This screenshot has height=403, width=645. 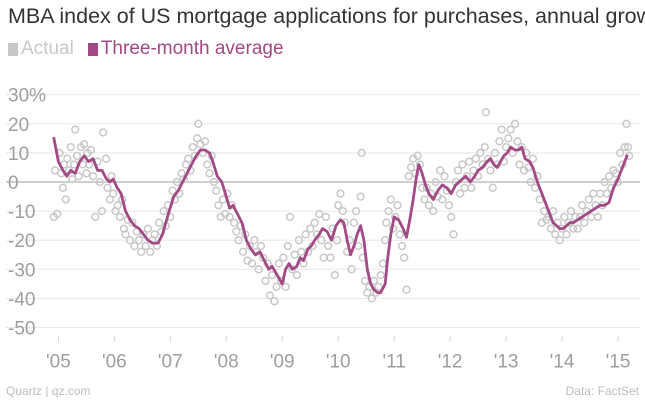 I want to click on legend-label-three-month-average: Three-month average, so click(x=192, y=48).